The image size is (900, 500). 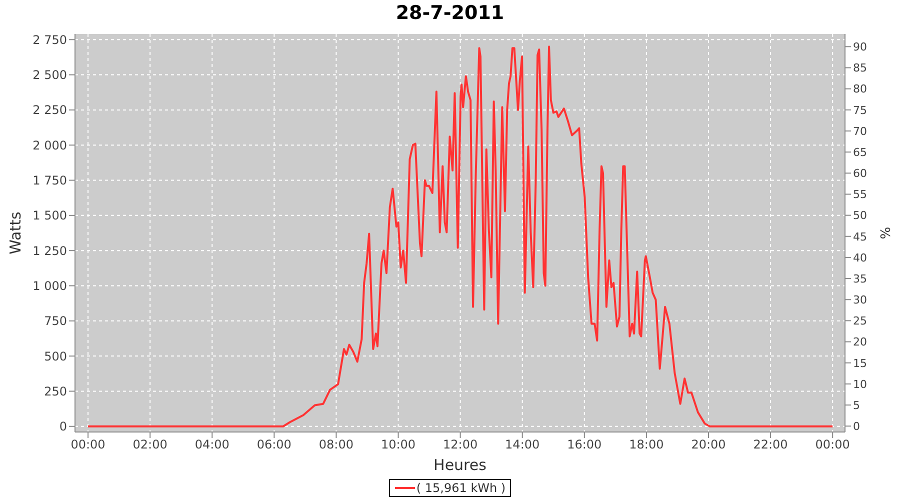 I want to click on x-tick-label: 10:00, so click(x=398, y=445).